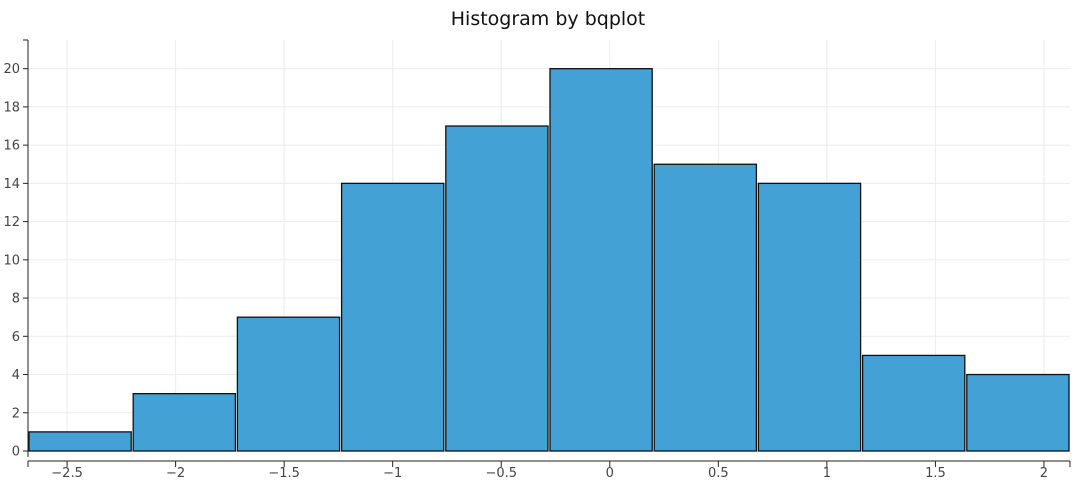 The image size is (1080, 486). What do you see at coordinates (11, 184) in the screenshot?
I see `y-tick-label: 14` at bounding box center [11, 184].